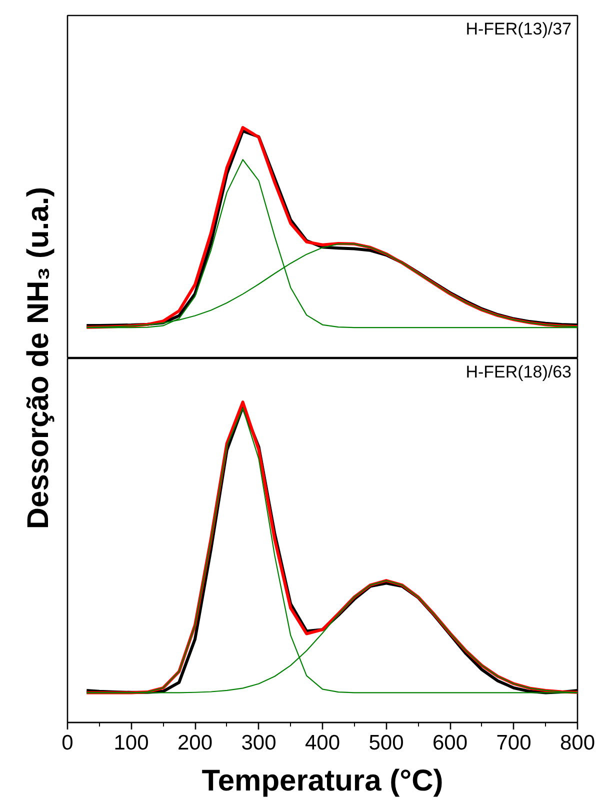 Image resolution: width=602 pixels, height=800 pixels. Describe the element at coordinates (578, 743) in the screenshot. I see `x-tick-label: 800` at that location.